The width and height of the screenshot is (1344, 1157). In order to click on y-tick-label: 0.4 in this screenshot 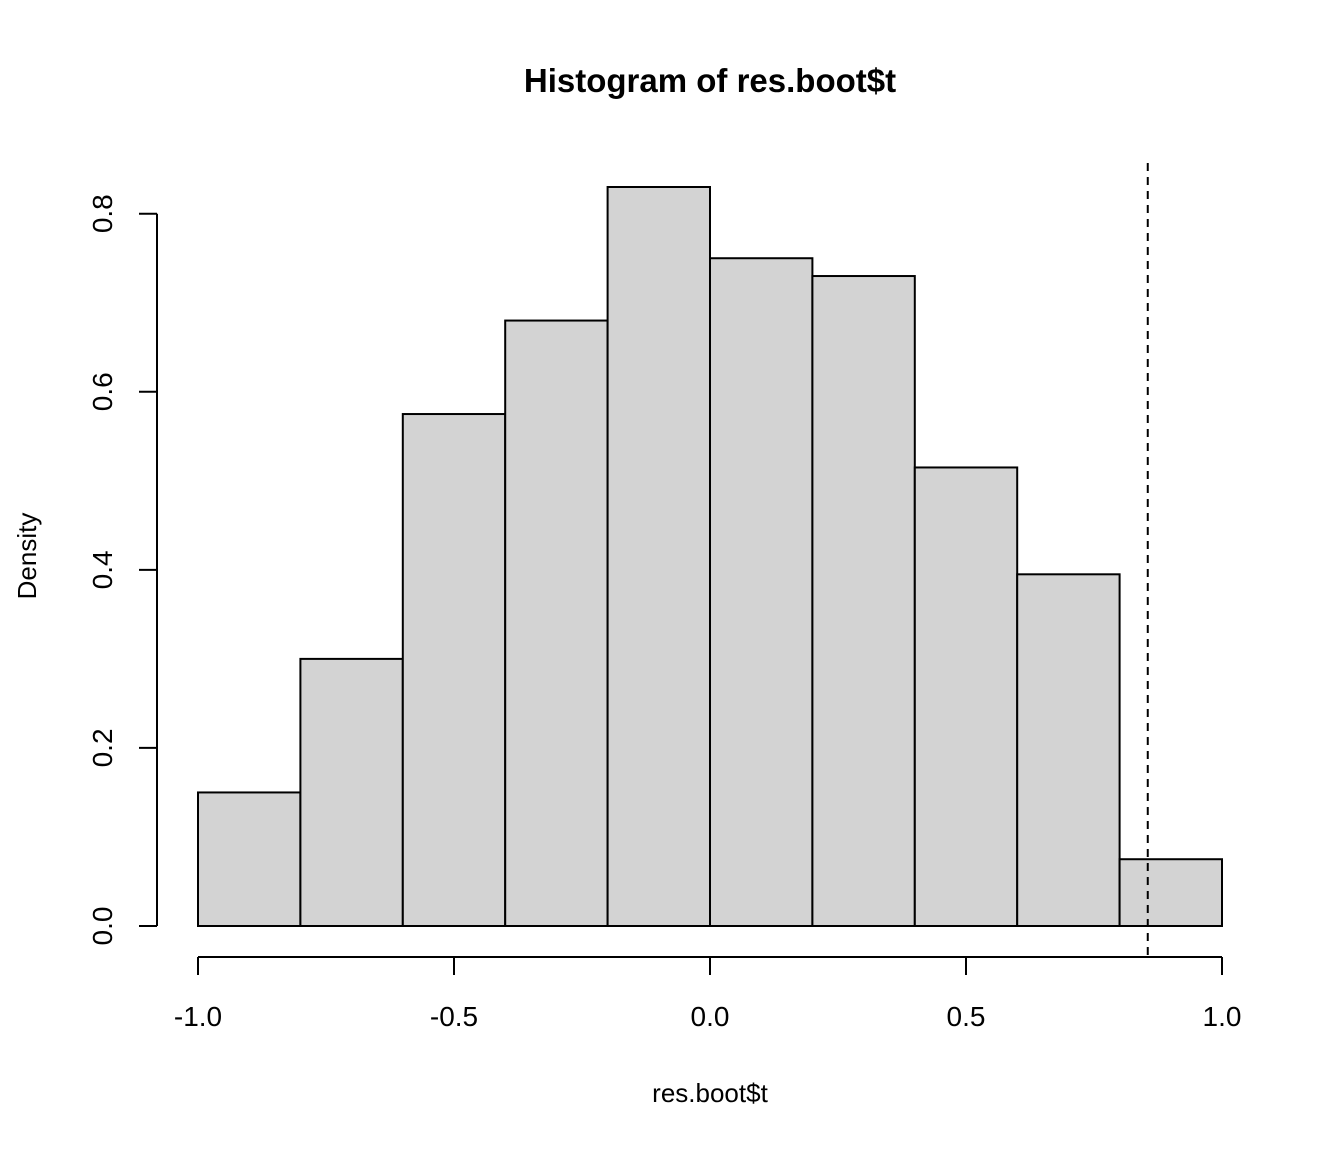, I will do `click(102, 569)`.